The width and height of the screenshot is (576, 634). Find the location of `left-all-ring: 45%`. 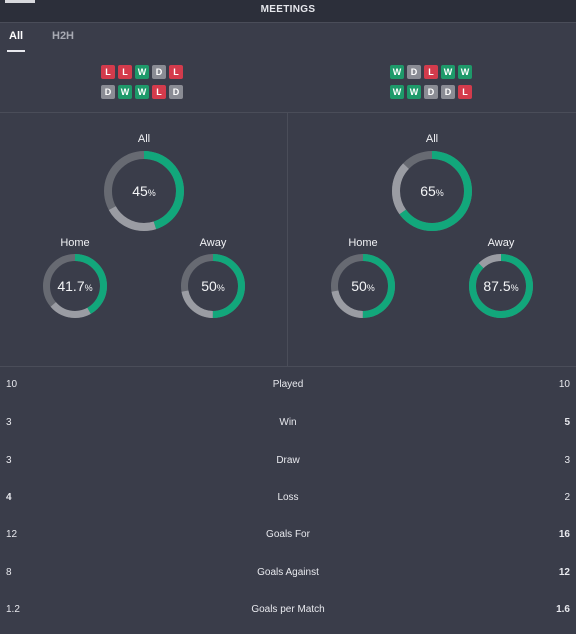

left-all-ring: 45% is located at coordinates (144, 191).